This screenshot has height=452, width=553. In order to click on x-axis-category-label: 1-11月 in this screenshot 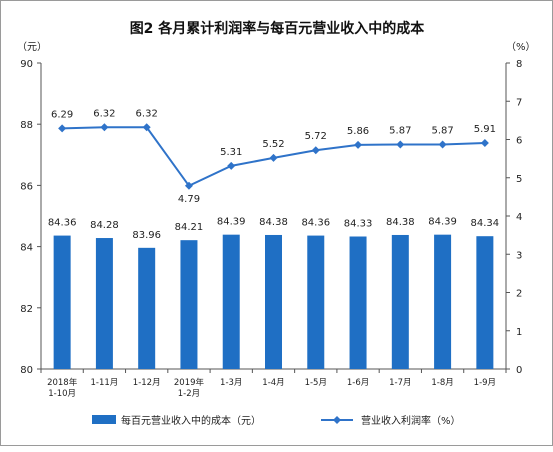, I will do `click(105, 383)`.